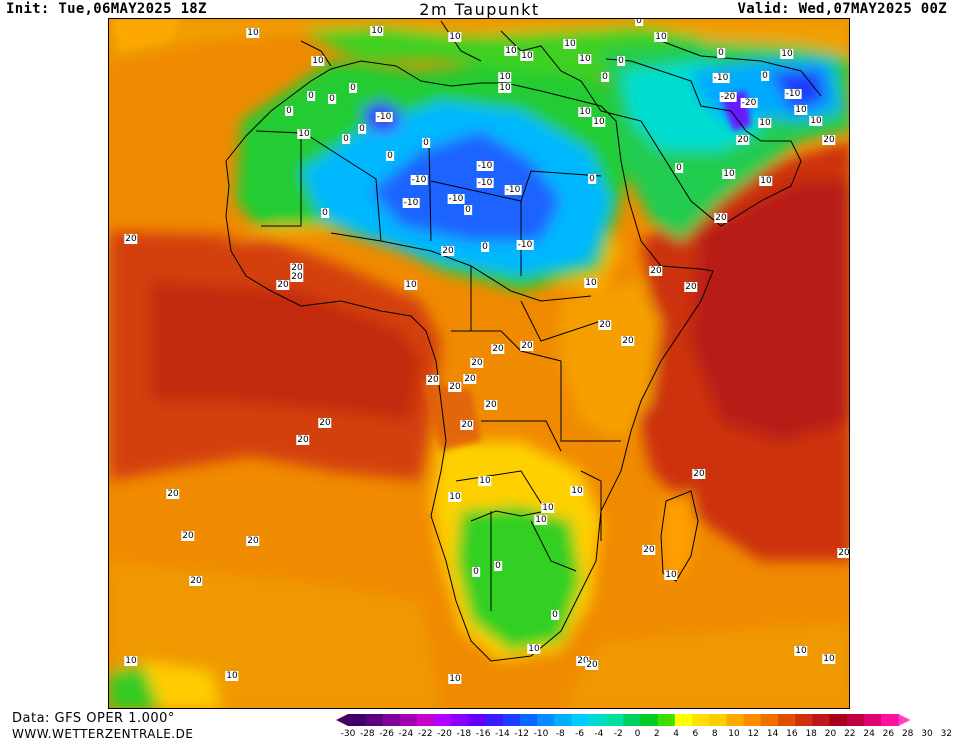 Image resolution: width=959 pixels, height=741 pixels. I want to click on colorbar-tick-label: 32, so click(946, 734).